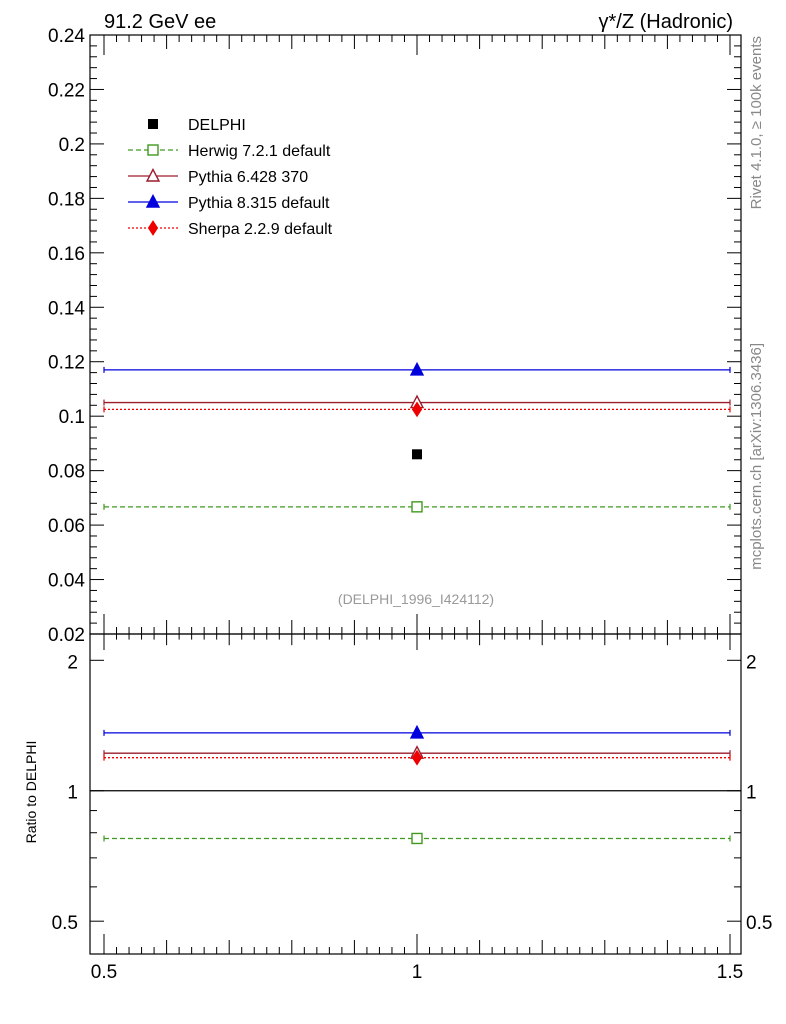 This screenshot has height=1024, width=786. I want to click on pythia-8-315-default-marker-ratio, so click(417, 731).